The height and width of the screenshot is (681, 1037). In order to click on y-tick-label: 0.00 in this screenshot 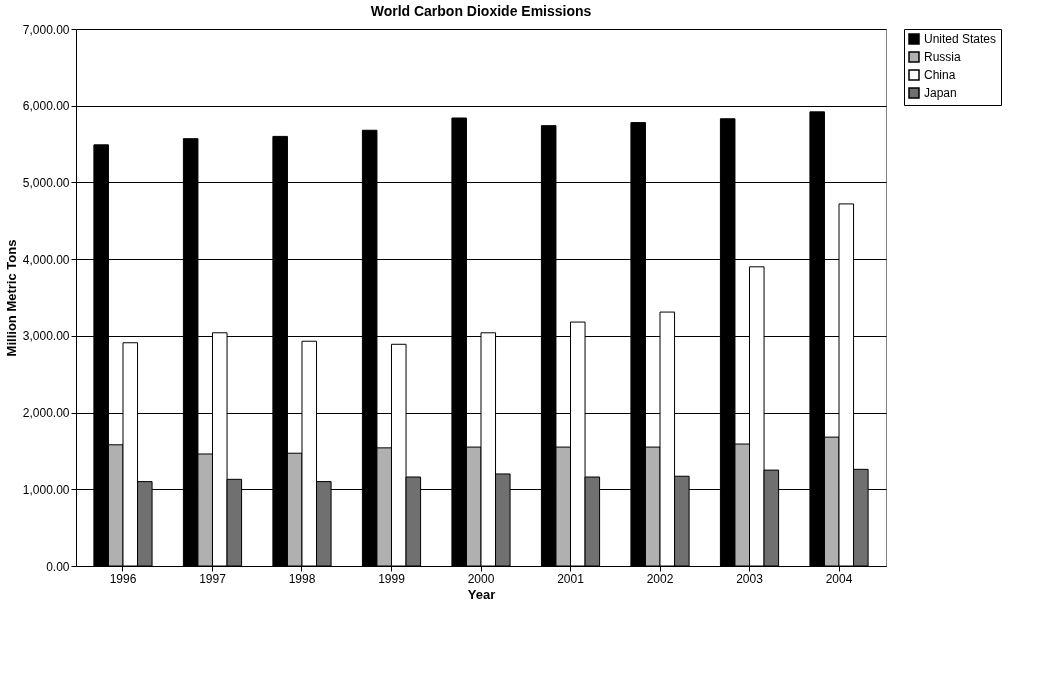, I will do `click(58, 566)`.